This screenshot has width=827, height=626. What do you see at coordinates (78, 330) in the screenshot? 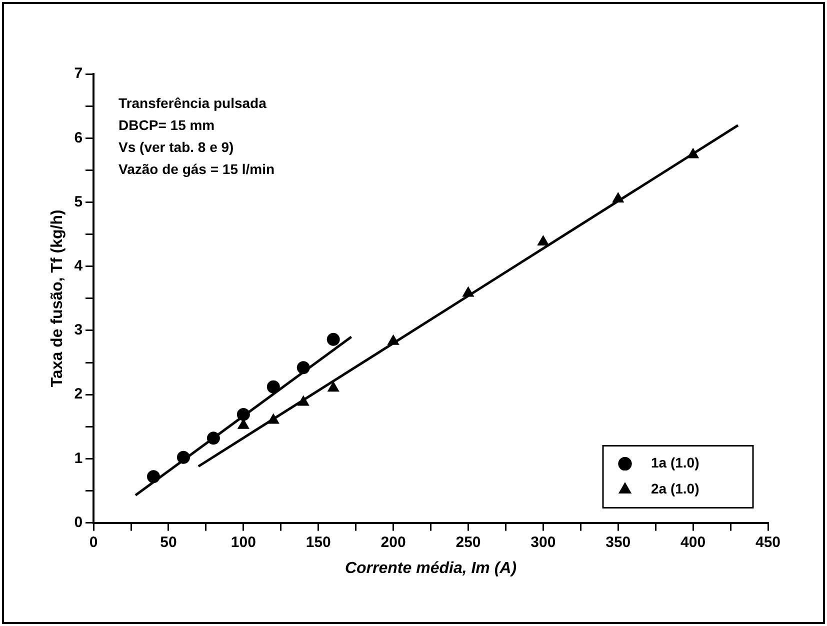
I see `y-tick-label: 3` at bounding box center [78, 330].